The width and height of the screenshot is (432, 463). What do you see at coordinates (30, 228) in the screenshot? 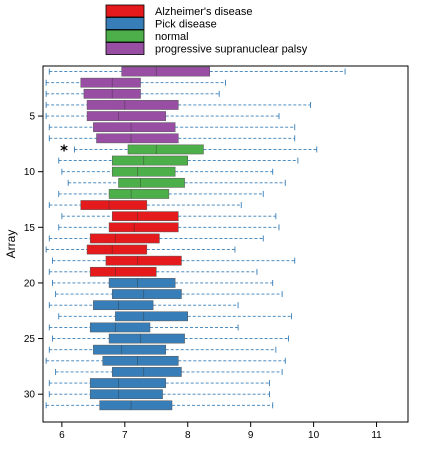
I see `y-tick-label: 15` at bounding box center [30, 228].